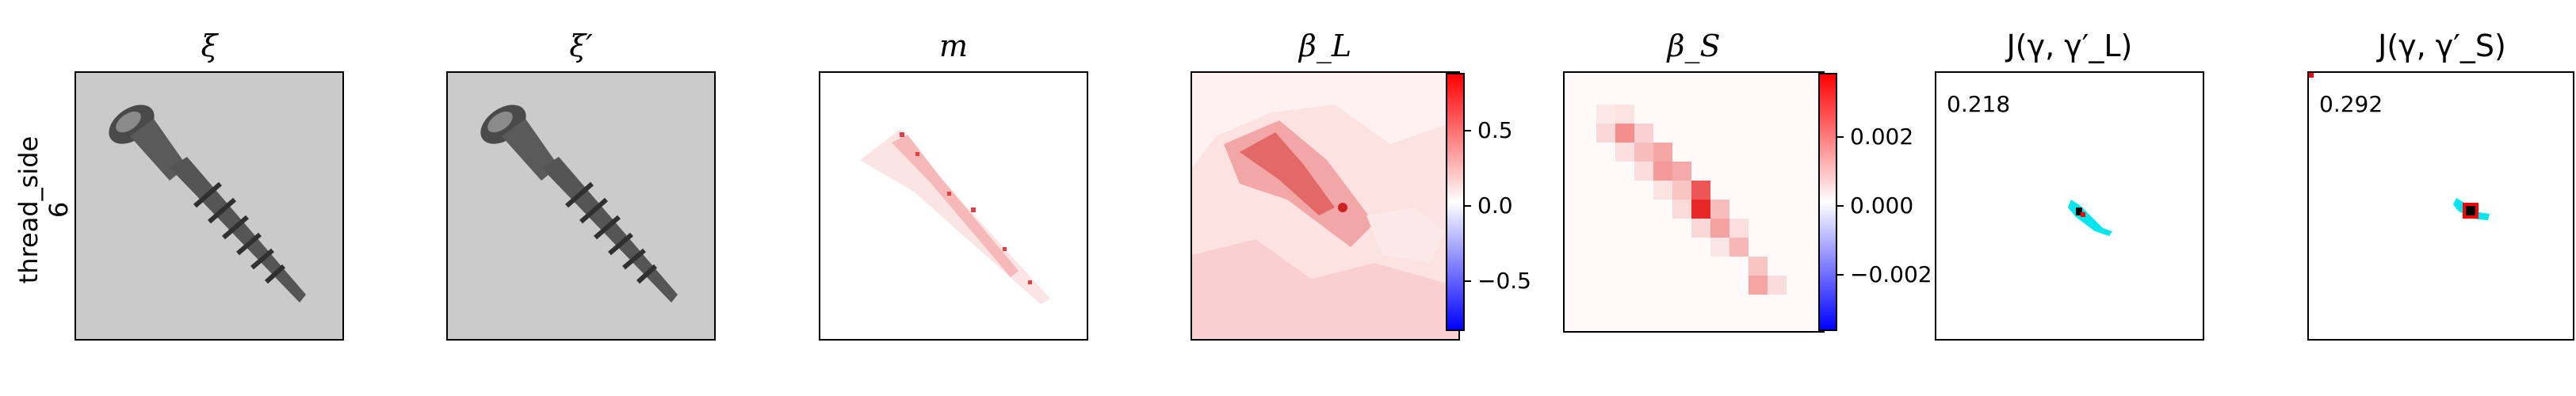 The image size is (2576, 396). Describe the element at coordinates (581, 46) in the screenshot. I see `panel-title-xi-prime: ξ′` at that location.